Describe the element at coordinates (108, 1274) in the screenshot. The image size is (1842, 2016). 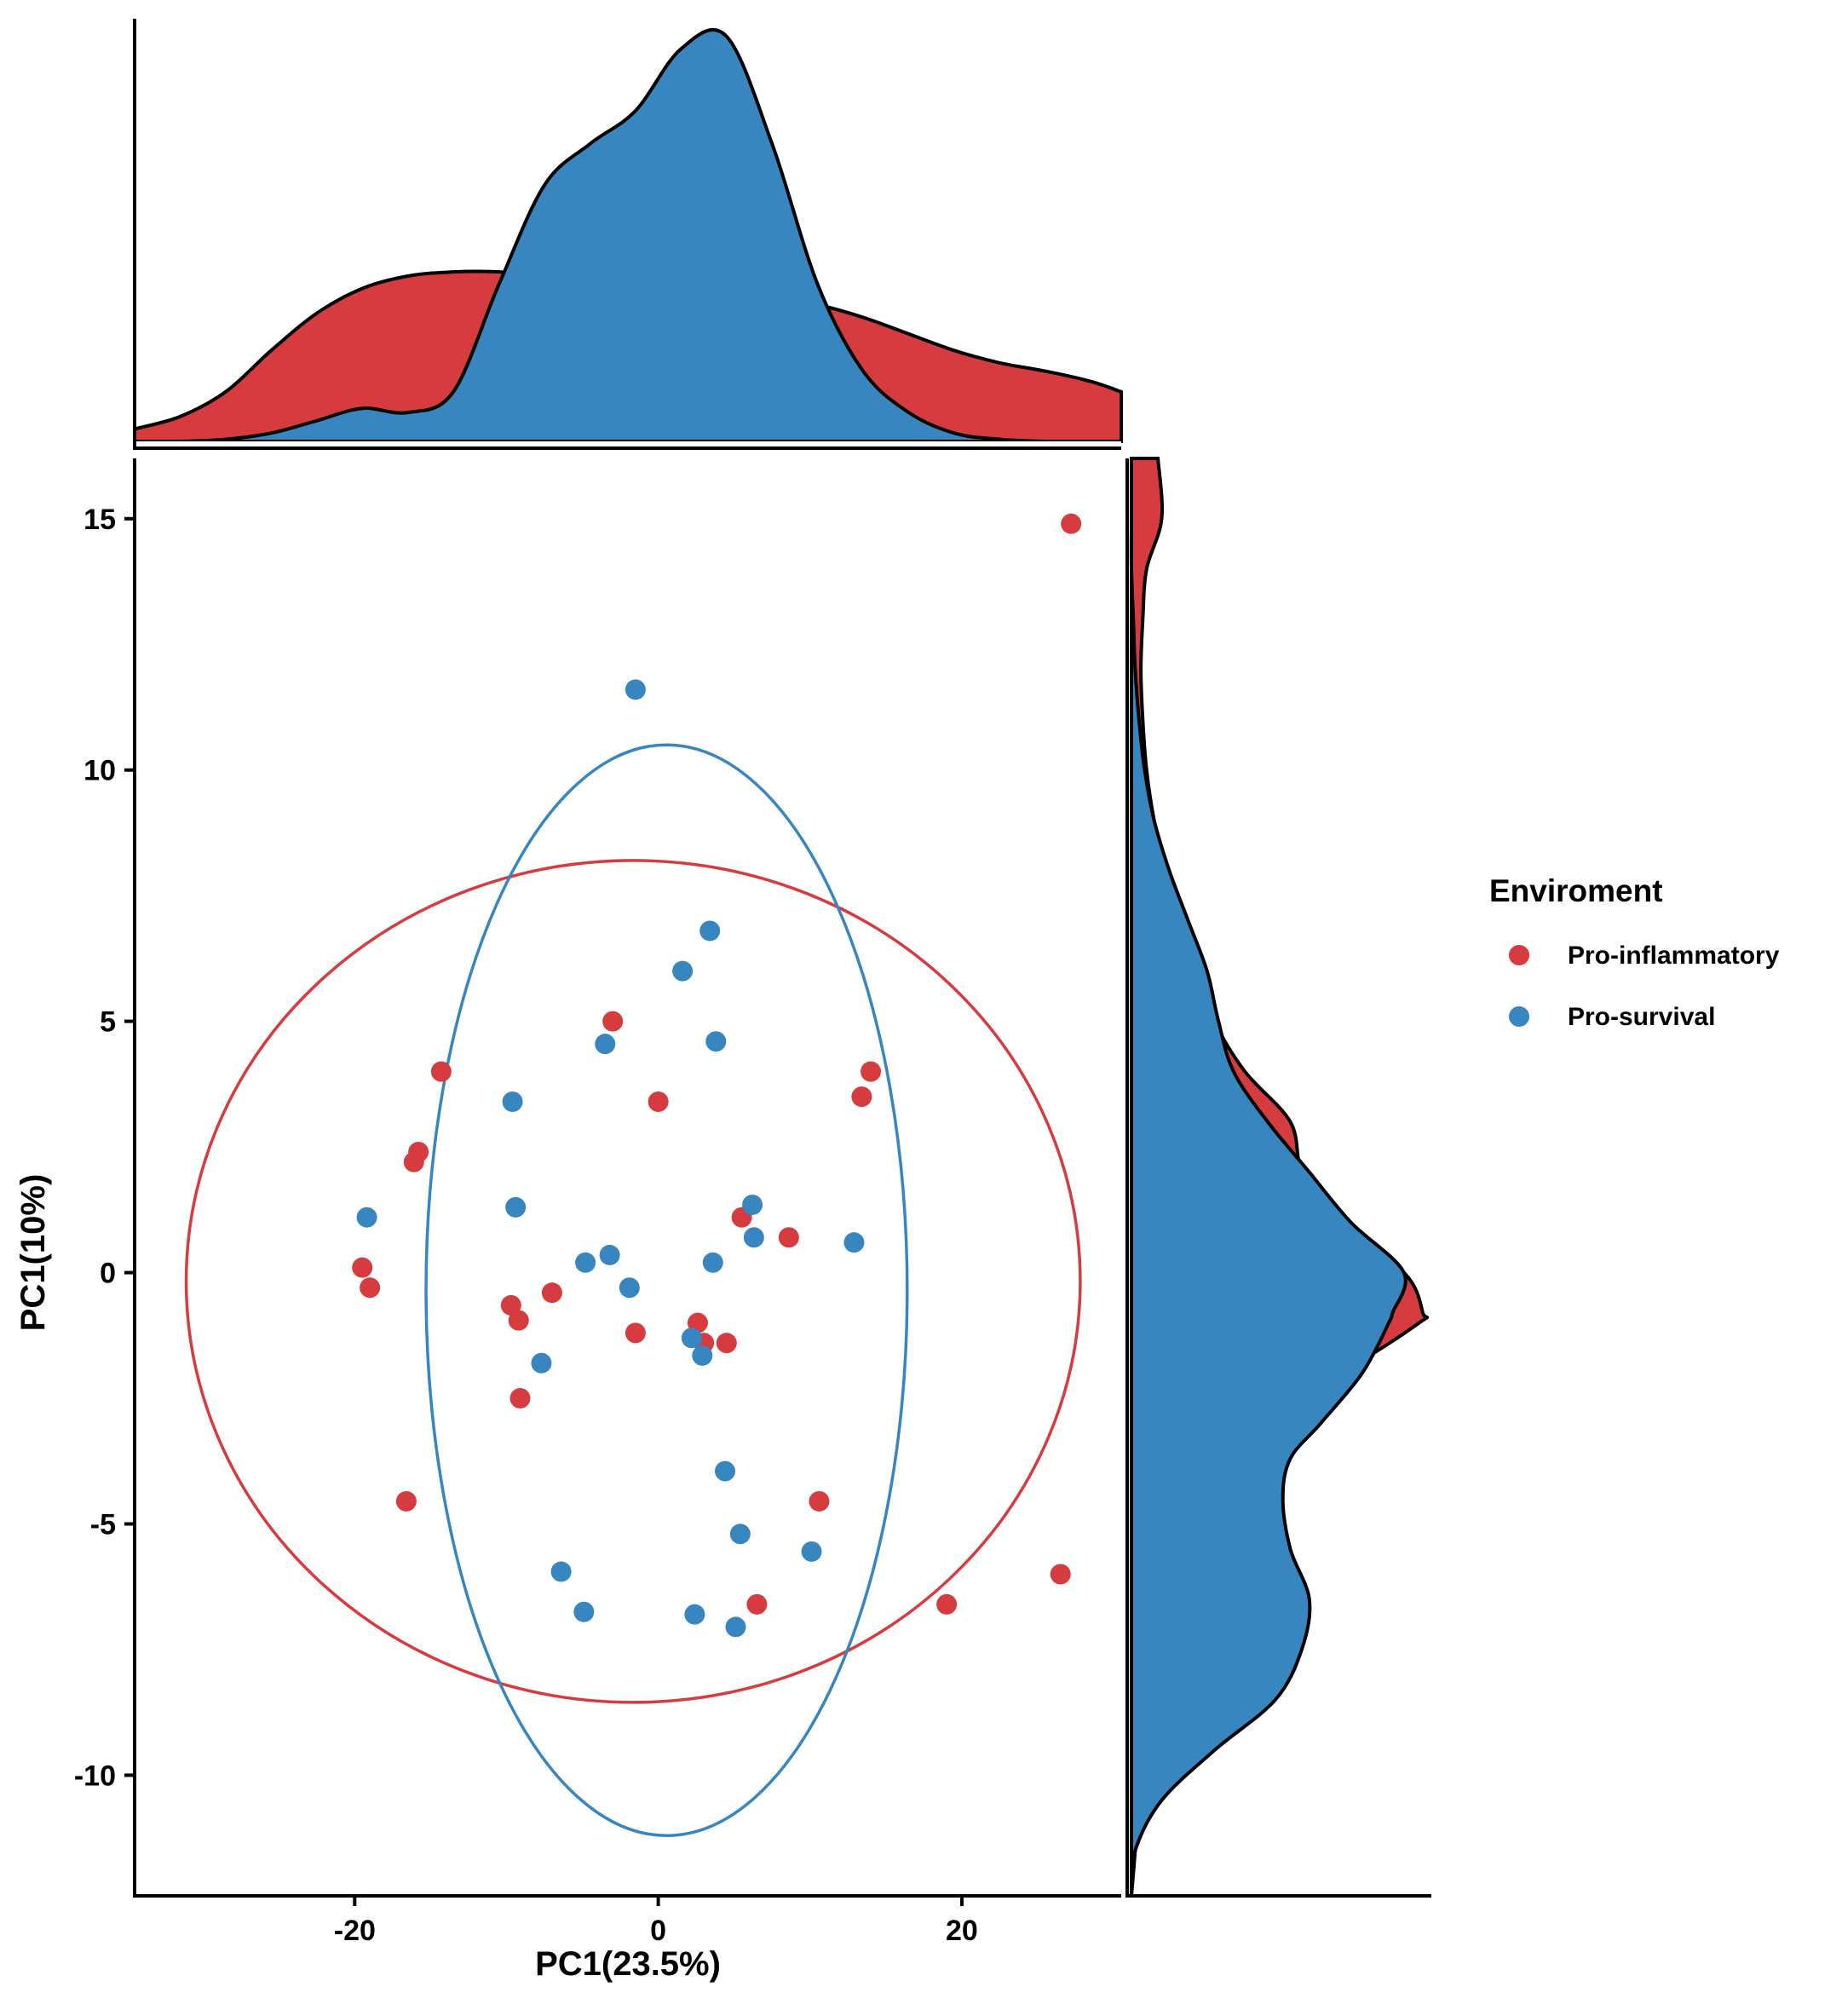
I see `y-tick-label: 0` at that location.